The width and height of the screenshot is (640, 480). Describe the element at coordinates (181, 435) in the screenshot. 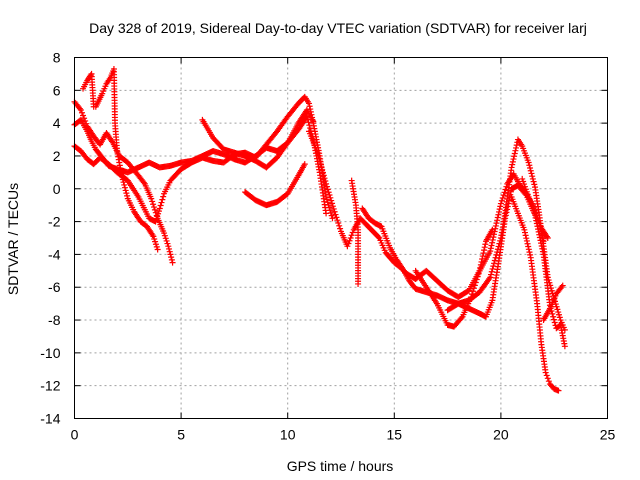

I see `x-tick-label: 5` at that location.